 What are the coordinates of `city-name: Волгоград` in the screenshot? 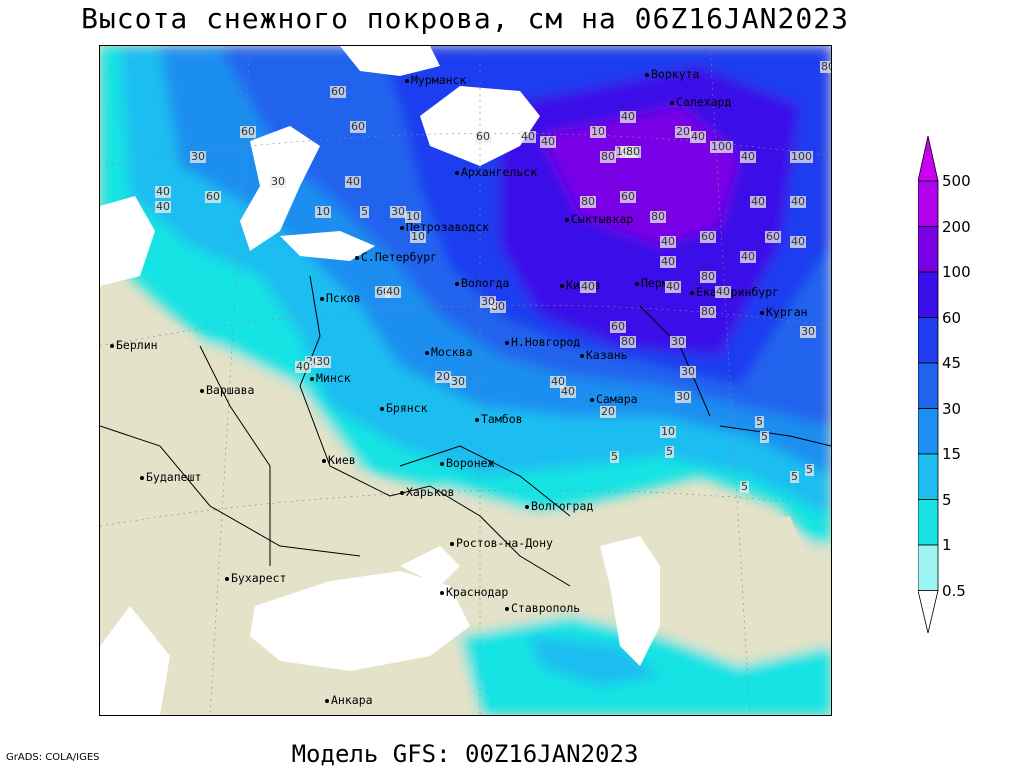 It's located at (562, 506).